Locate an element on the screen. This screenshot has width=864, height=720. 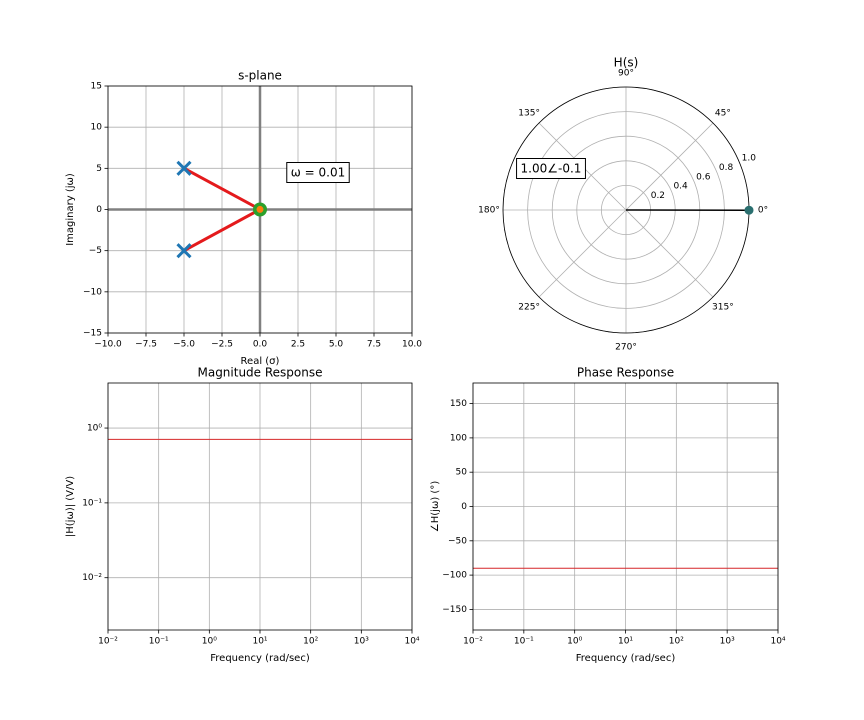
x-axis-label: Real (σ) is located at coordinates (260, 361).